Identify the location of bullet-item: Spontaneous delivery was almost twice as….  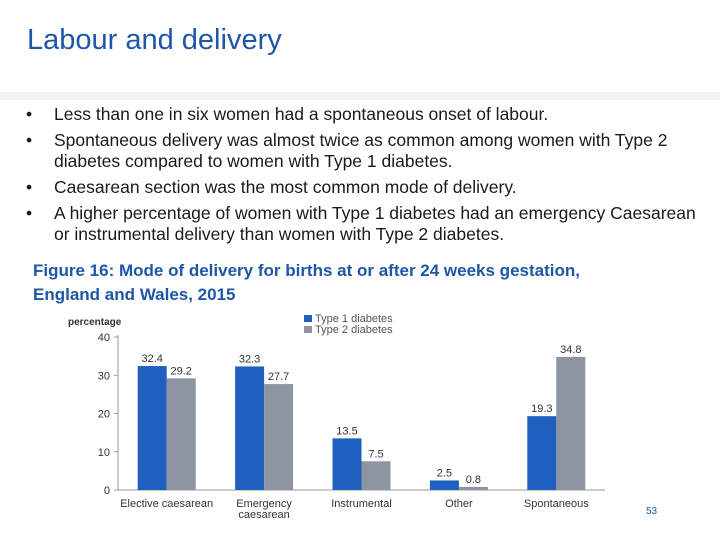
(364, 151).